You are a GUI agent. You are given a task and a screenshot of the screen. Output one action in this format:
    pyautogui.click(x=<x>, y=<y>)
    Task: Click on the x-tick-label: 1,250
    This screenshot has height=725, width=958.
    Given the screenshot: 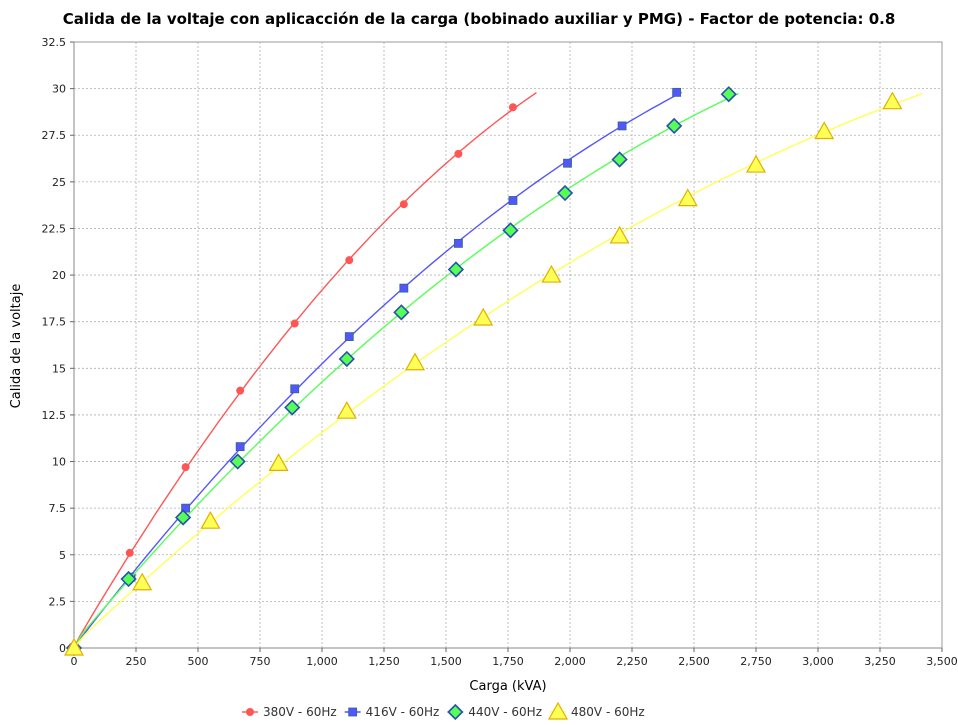 What is the action you would take?
    pyautogui.click(x=384, y=661)
    